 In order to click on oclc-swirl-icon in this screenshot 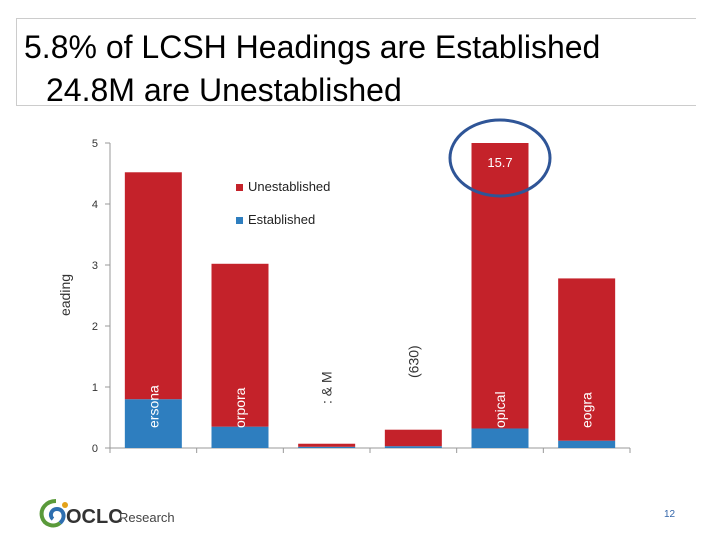, I will do `click(53, 513)`.